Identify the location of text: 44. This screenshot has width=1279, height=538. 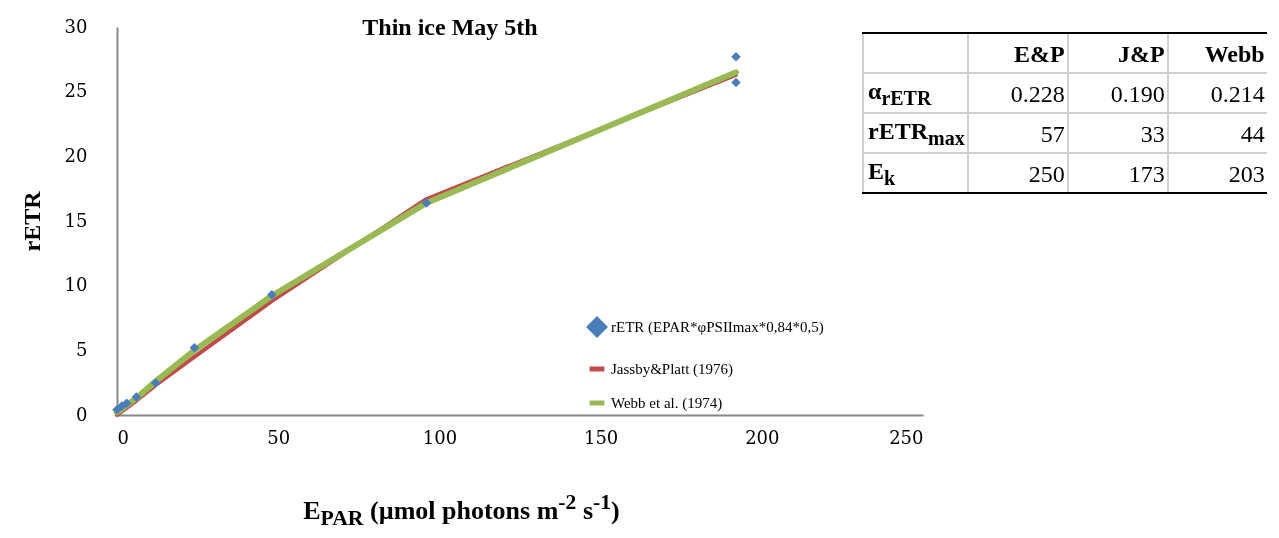
(1252, 133).